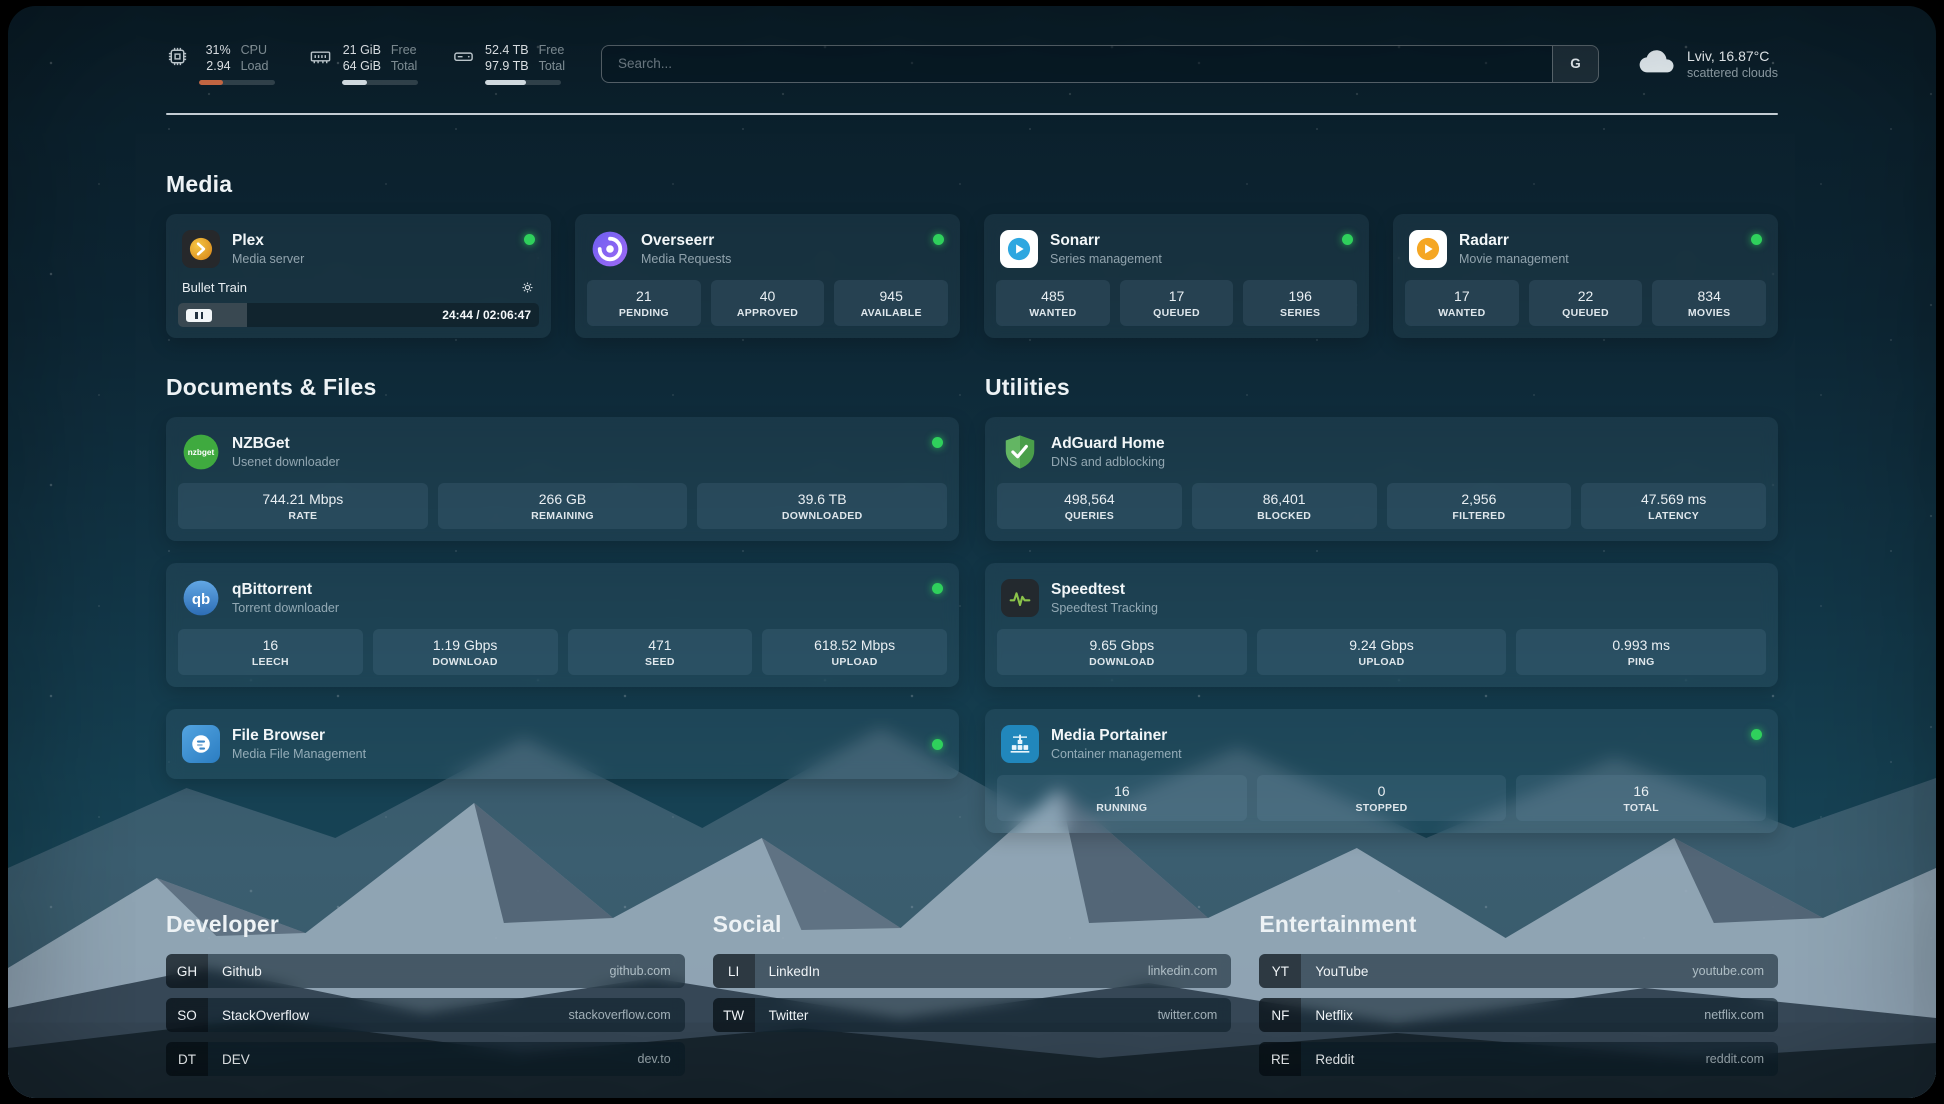  I want to click on stat-download: 1.19 Gbps DOWNLOAD, so click(465, 652).